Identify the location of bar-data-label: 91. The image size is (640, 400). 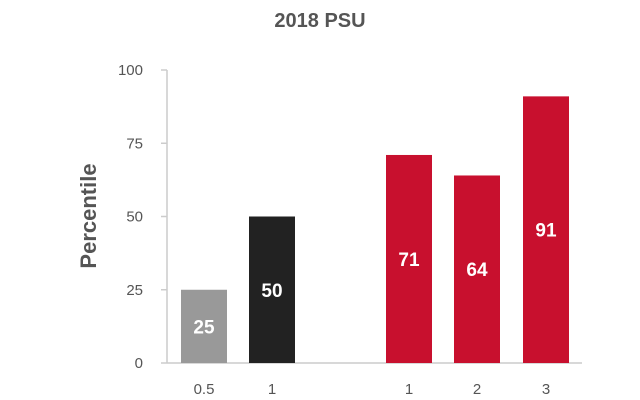
(546, 231).